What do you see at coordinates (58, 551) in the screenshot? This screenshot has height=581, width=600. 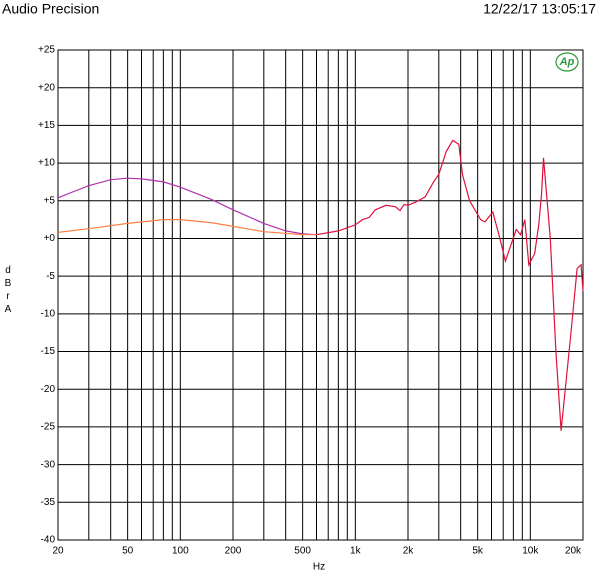 I see `x-tick-label: 20` at bounding box center [58, 551].